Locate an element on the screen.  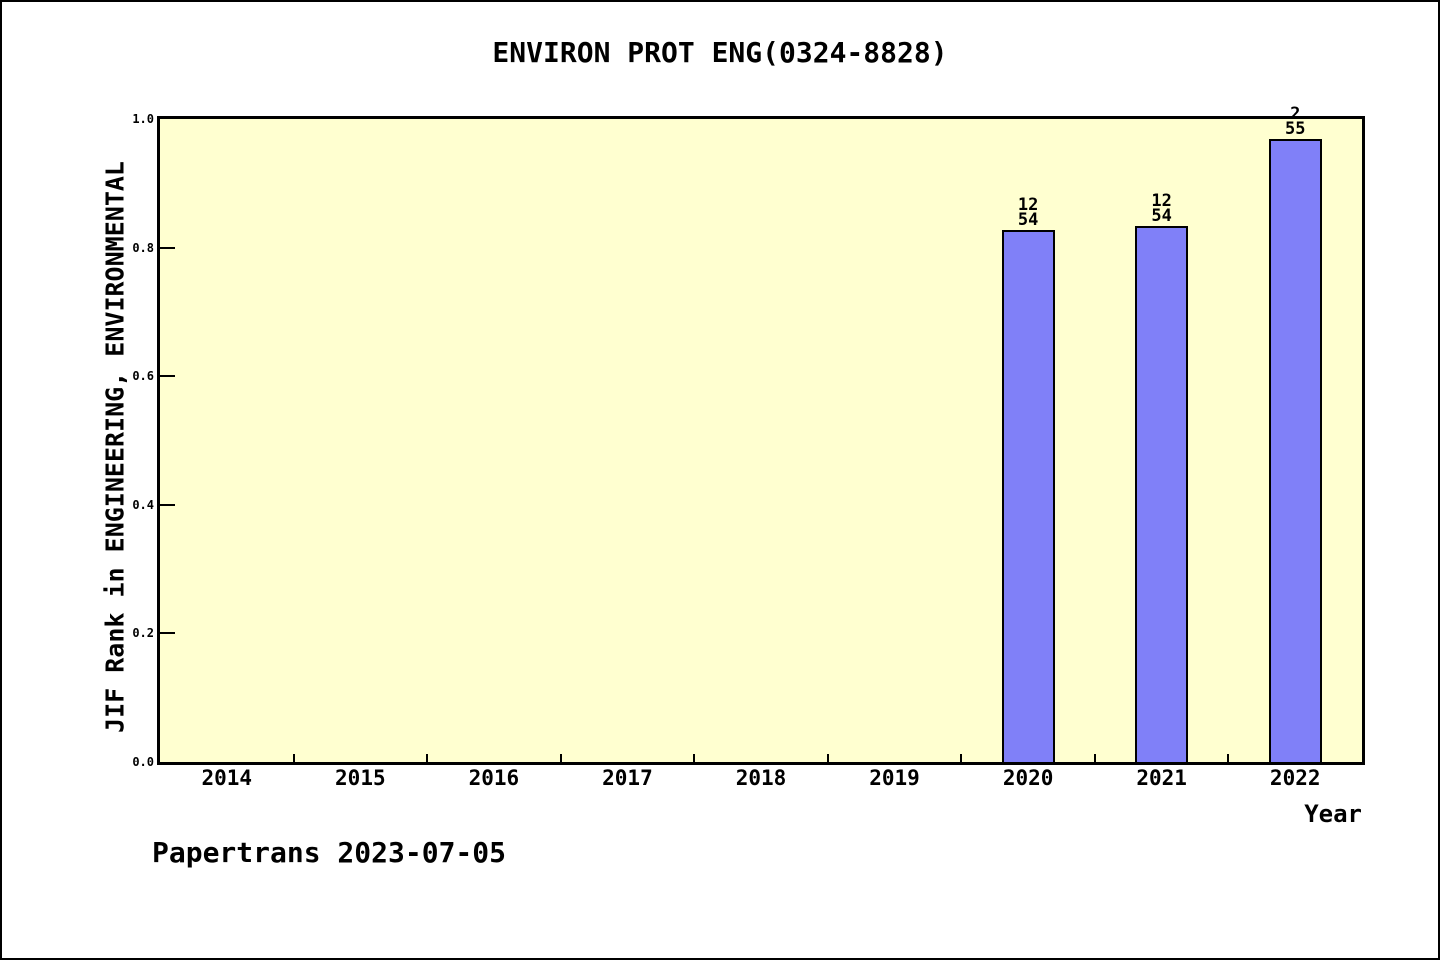
x-tick-label-2019: 2019 is located at coordinates (894, 778).